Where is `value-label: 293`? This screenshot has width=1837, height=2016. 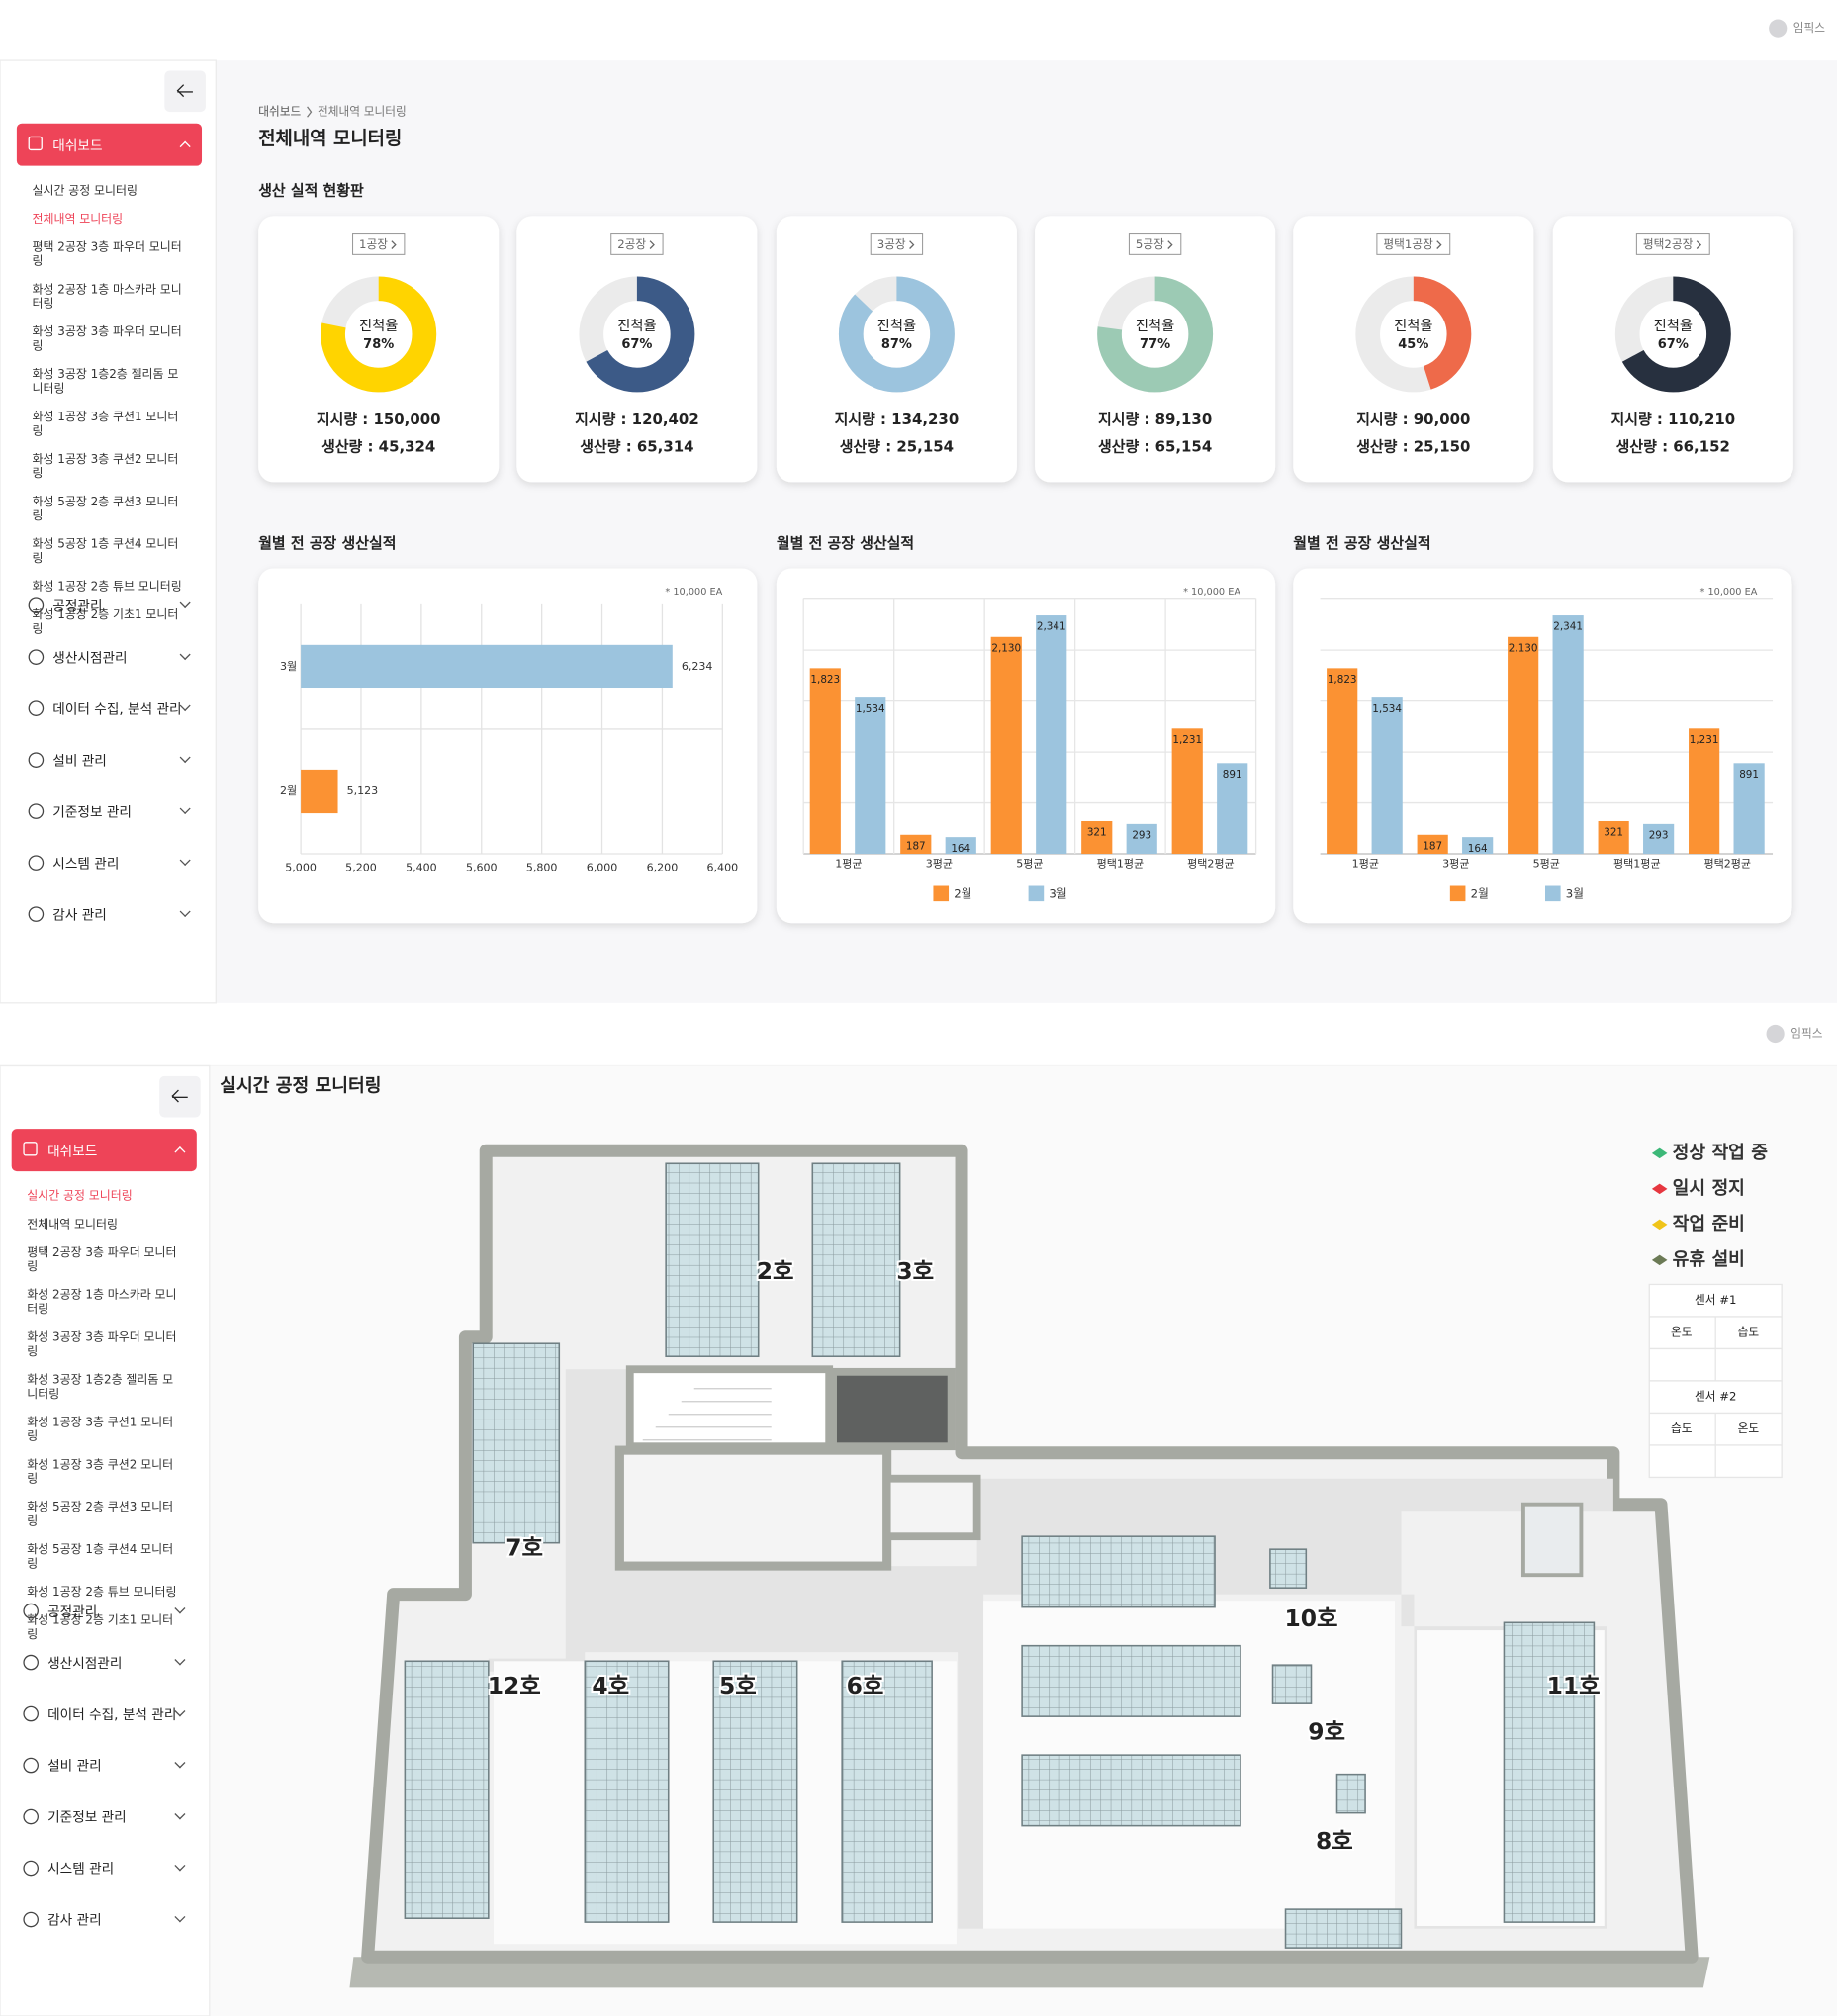 value-label: 293 is located at coordinates (1659, 836).